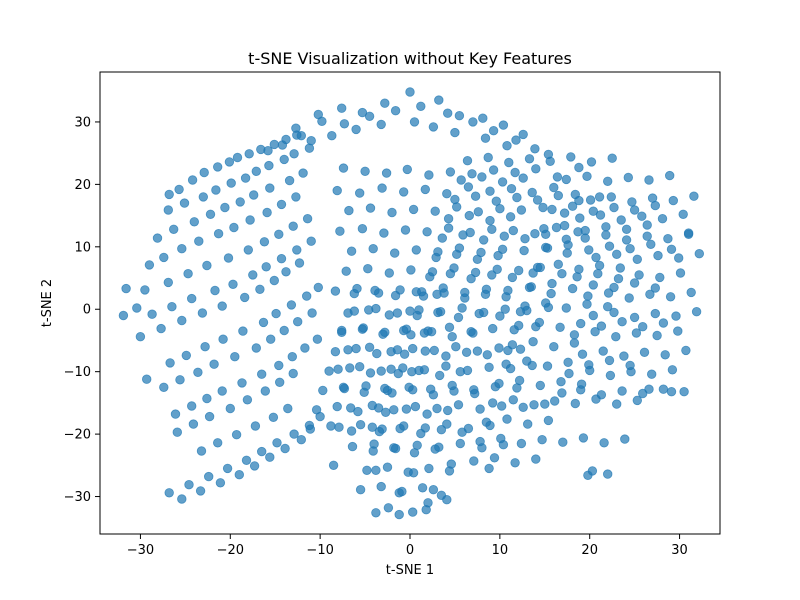 Image resolution: width=800 pixels, height=600 pixels. What do you see at coordinates (410, 570) in the screenshot?
I see `x-axis-title: t-SNE 1` at bounding box center [410, 570].